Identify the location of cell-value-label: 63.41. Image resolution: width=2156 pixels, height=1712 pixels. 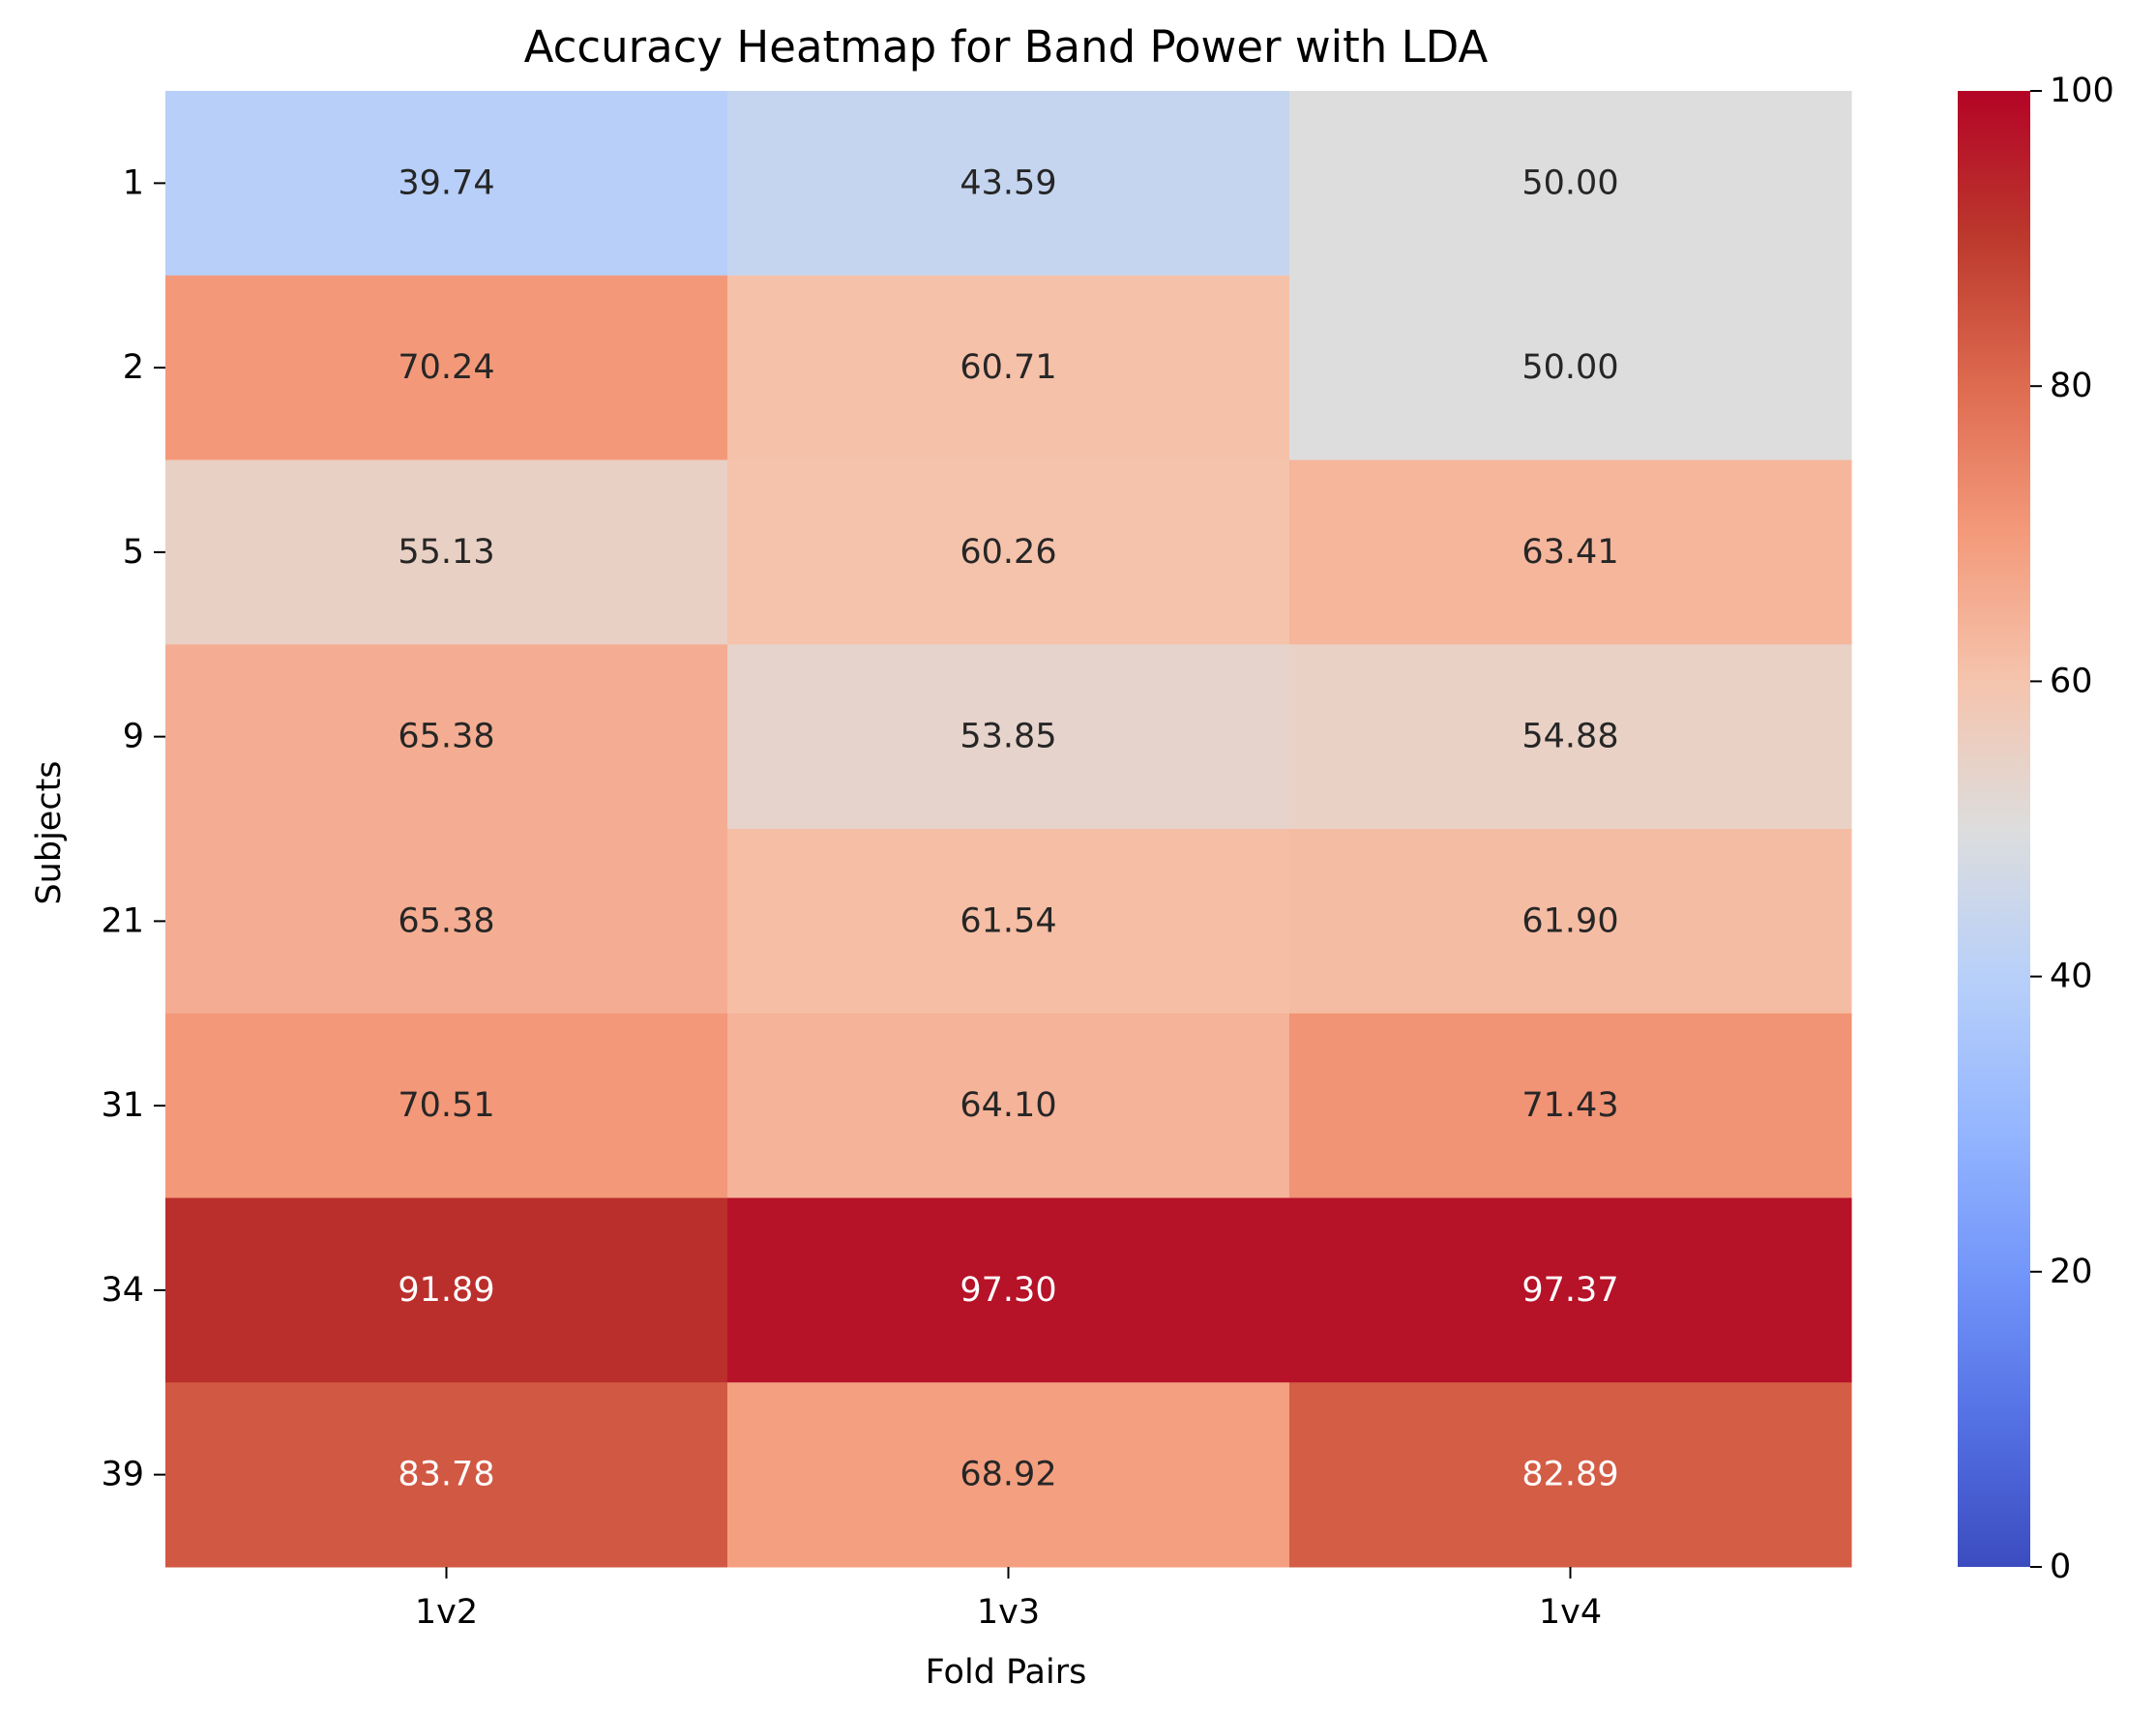
(1569, 552).